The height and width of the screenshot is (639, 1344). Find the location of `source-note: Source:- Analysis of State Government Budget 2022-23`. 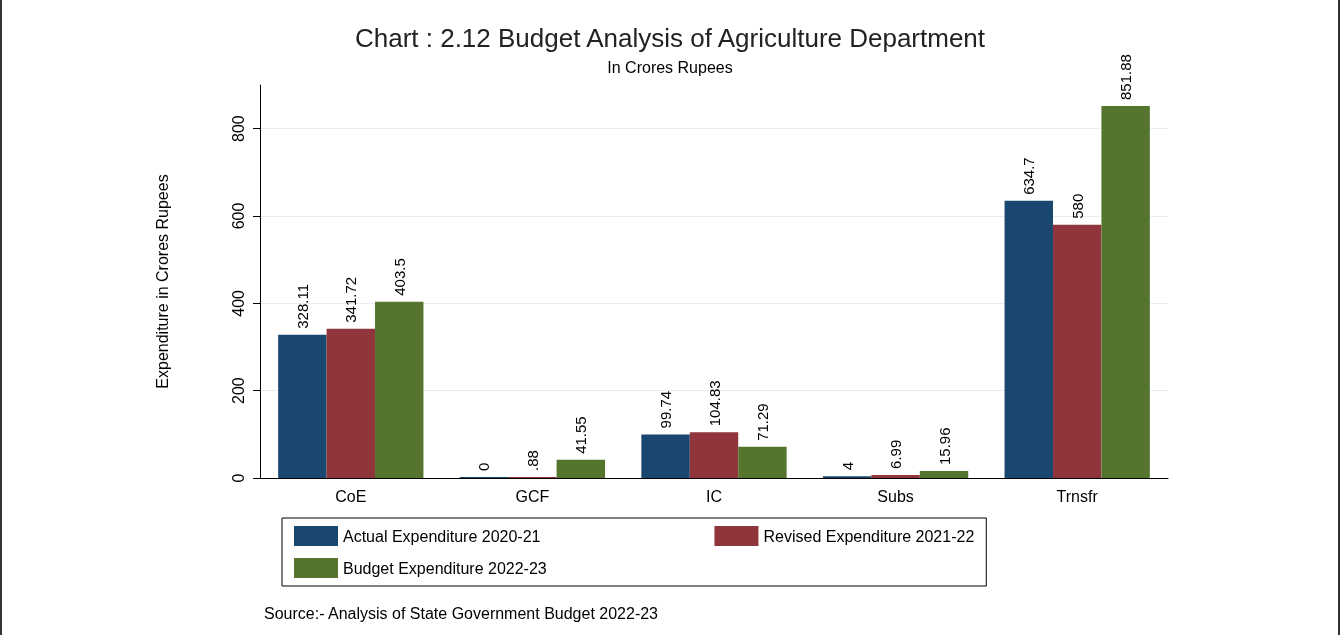

source-note: Source:- Analysis of State Government Budget 2022-23 is located at coordinates (461, 613).